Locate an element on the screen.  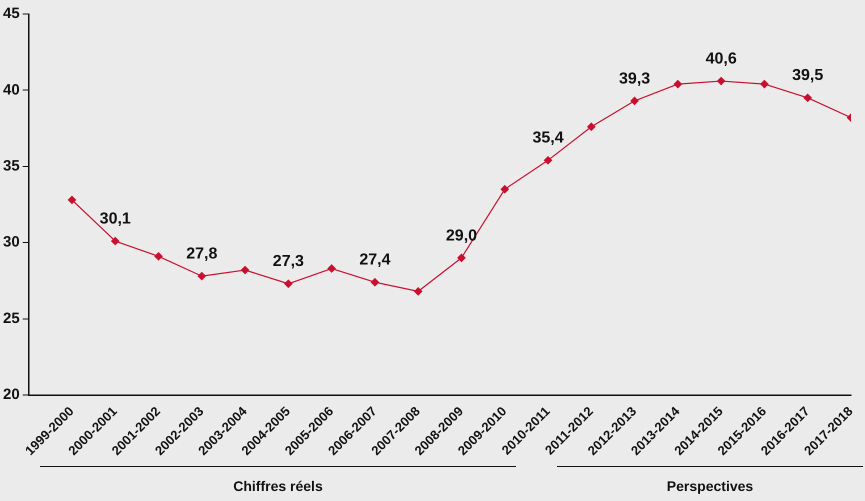
y-tick-label: 35 is located at coordinates (11, 166).